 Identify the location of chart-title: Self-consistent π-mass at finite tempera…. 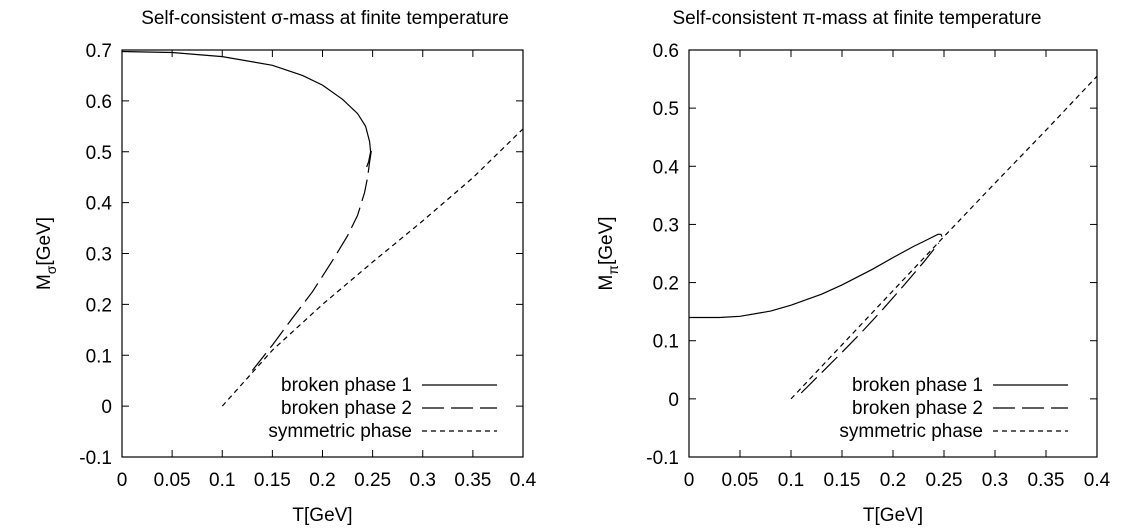
(857, 18).